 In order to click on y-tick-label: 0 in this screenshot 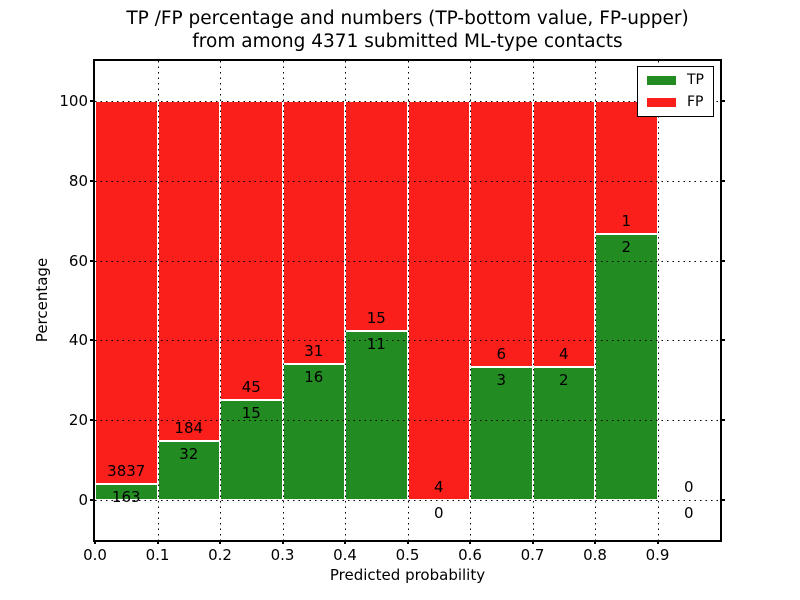, I will do `click(83, 500)`.